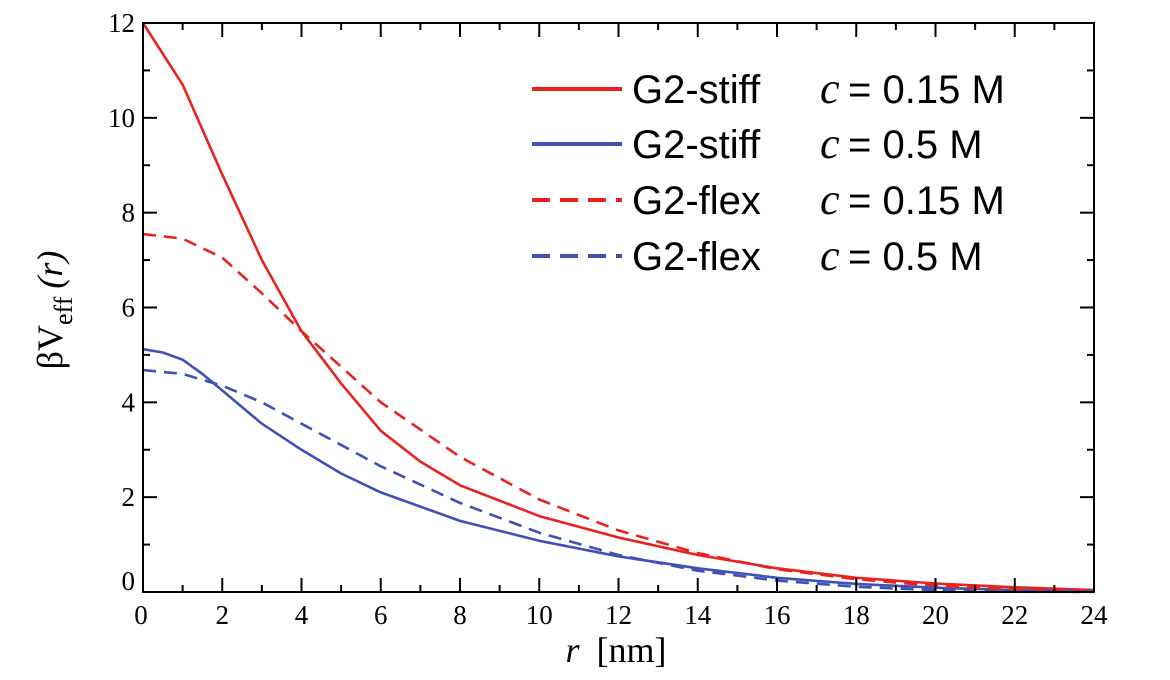 The width and height of the screenshot is (1170, 680). I want to click on y-axis-title: βVeff (r), so click(54, 310).